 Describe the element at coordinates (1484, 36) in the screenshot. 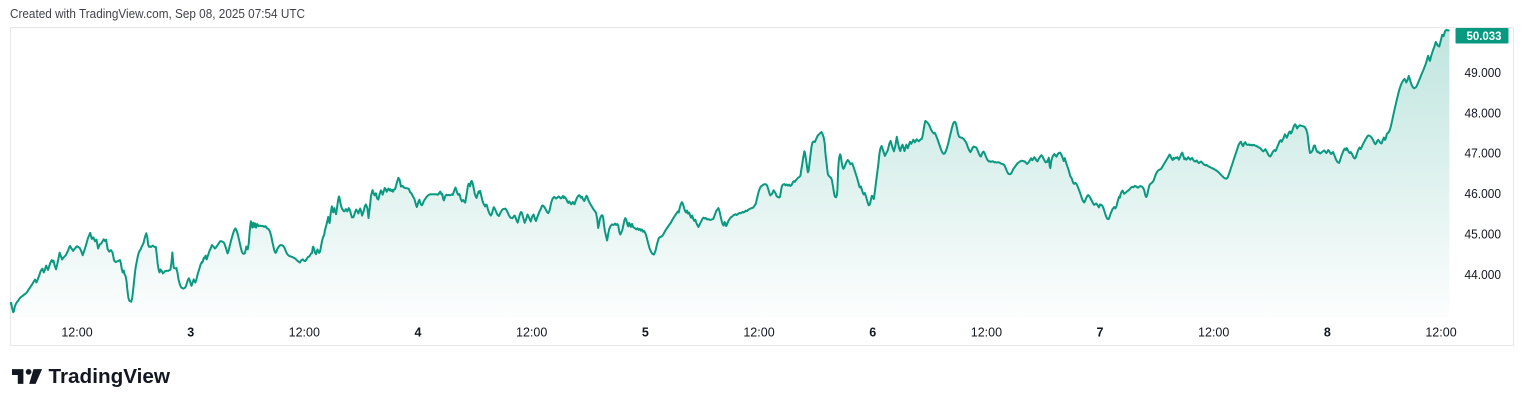

I see `svg-text: 50.033` at that location.